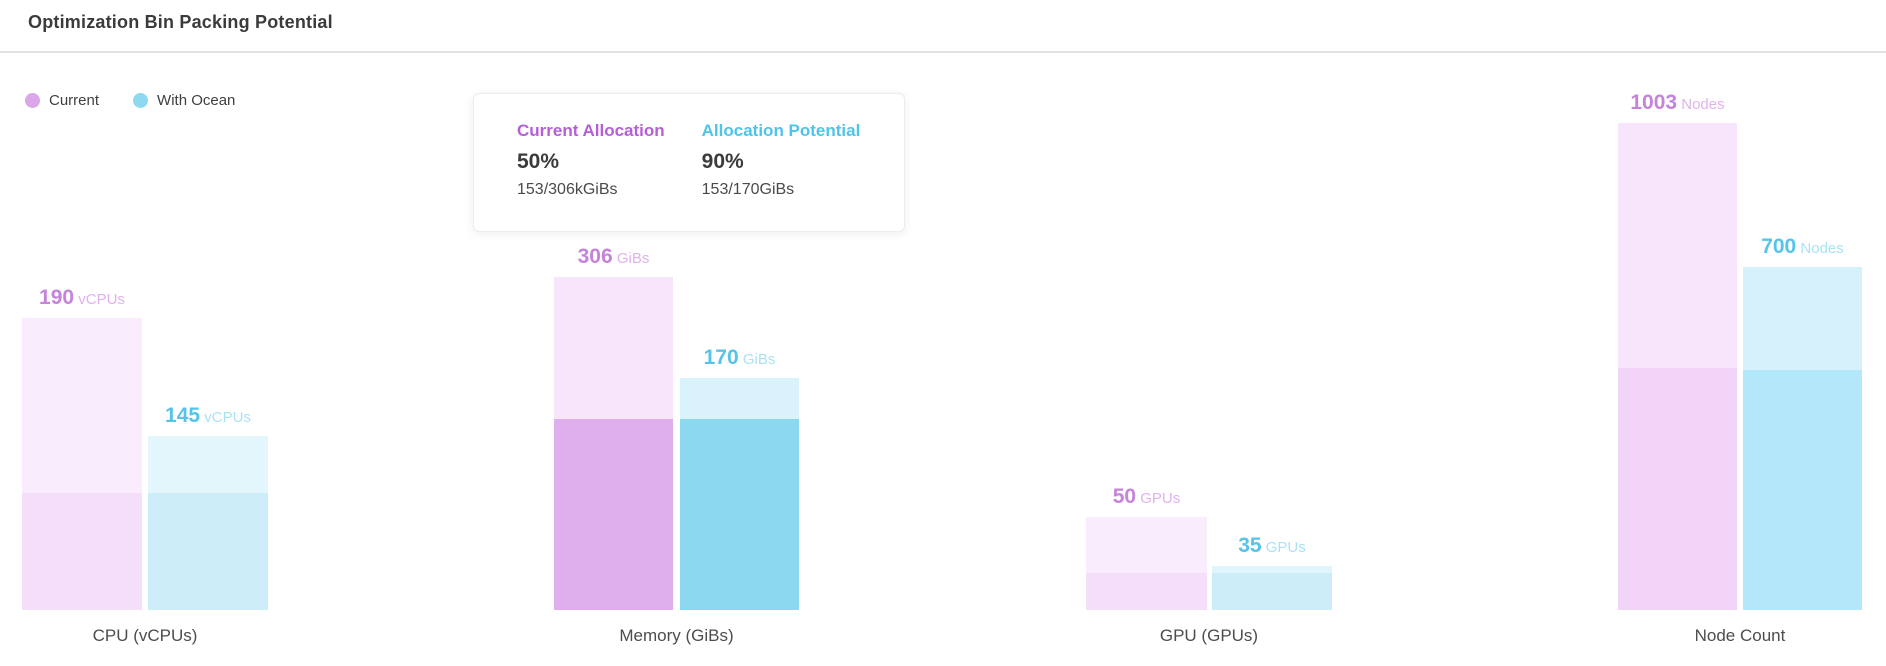  I want to click on bar-with-ocean-nodes, so click(1802, 438).